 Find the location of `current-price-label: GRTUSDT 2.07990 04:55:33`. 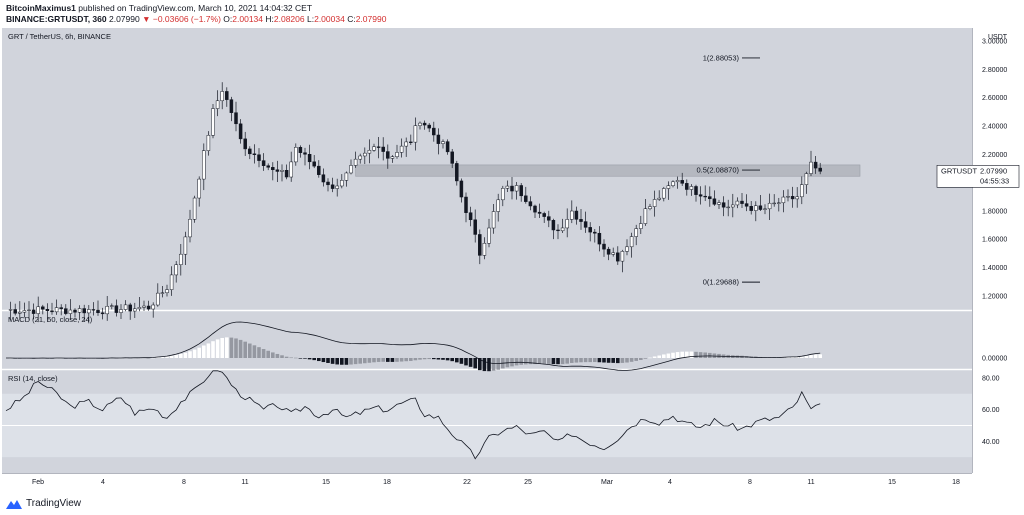

current-price-label: GRTUSDT 2.07990 04:55:33 is located at coordinates (978, 176).